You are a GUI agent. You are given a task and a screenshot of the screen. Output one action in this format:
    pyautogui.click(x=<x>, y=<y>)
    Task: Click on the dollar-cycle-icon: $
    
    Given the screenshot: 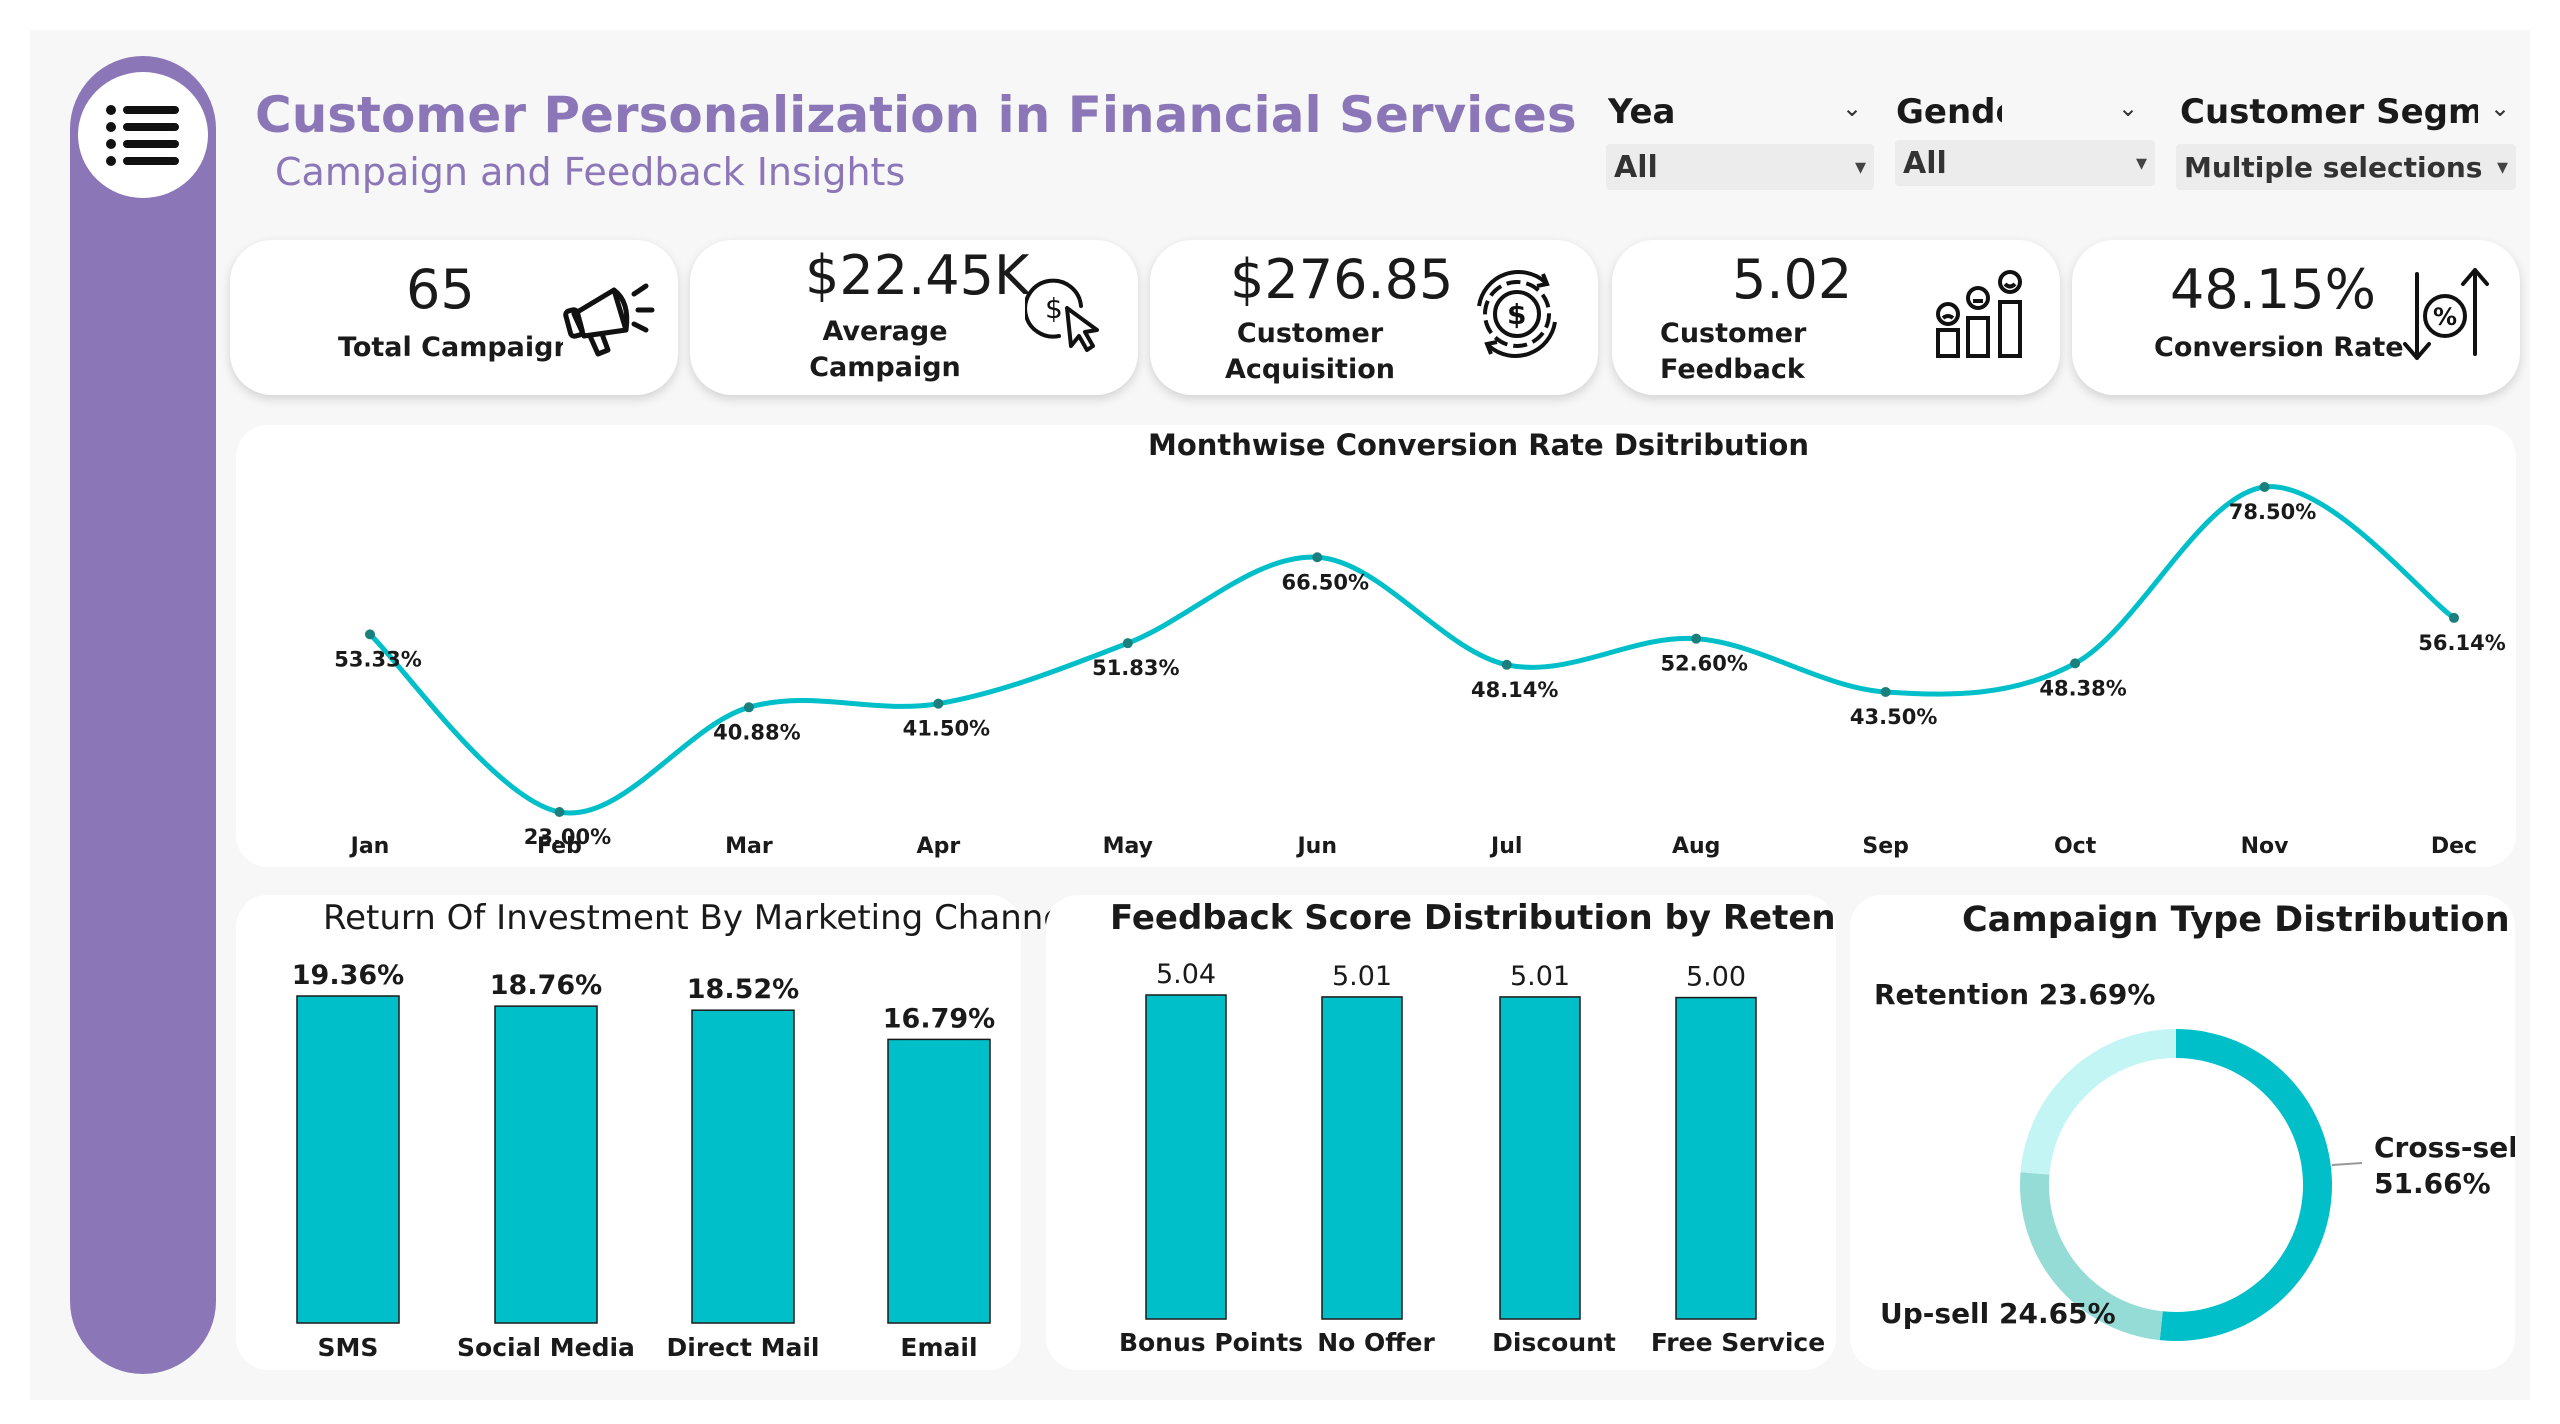 What is the action you would take?
    pyautogui.click(x=1517, y=314)
    